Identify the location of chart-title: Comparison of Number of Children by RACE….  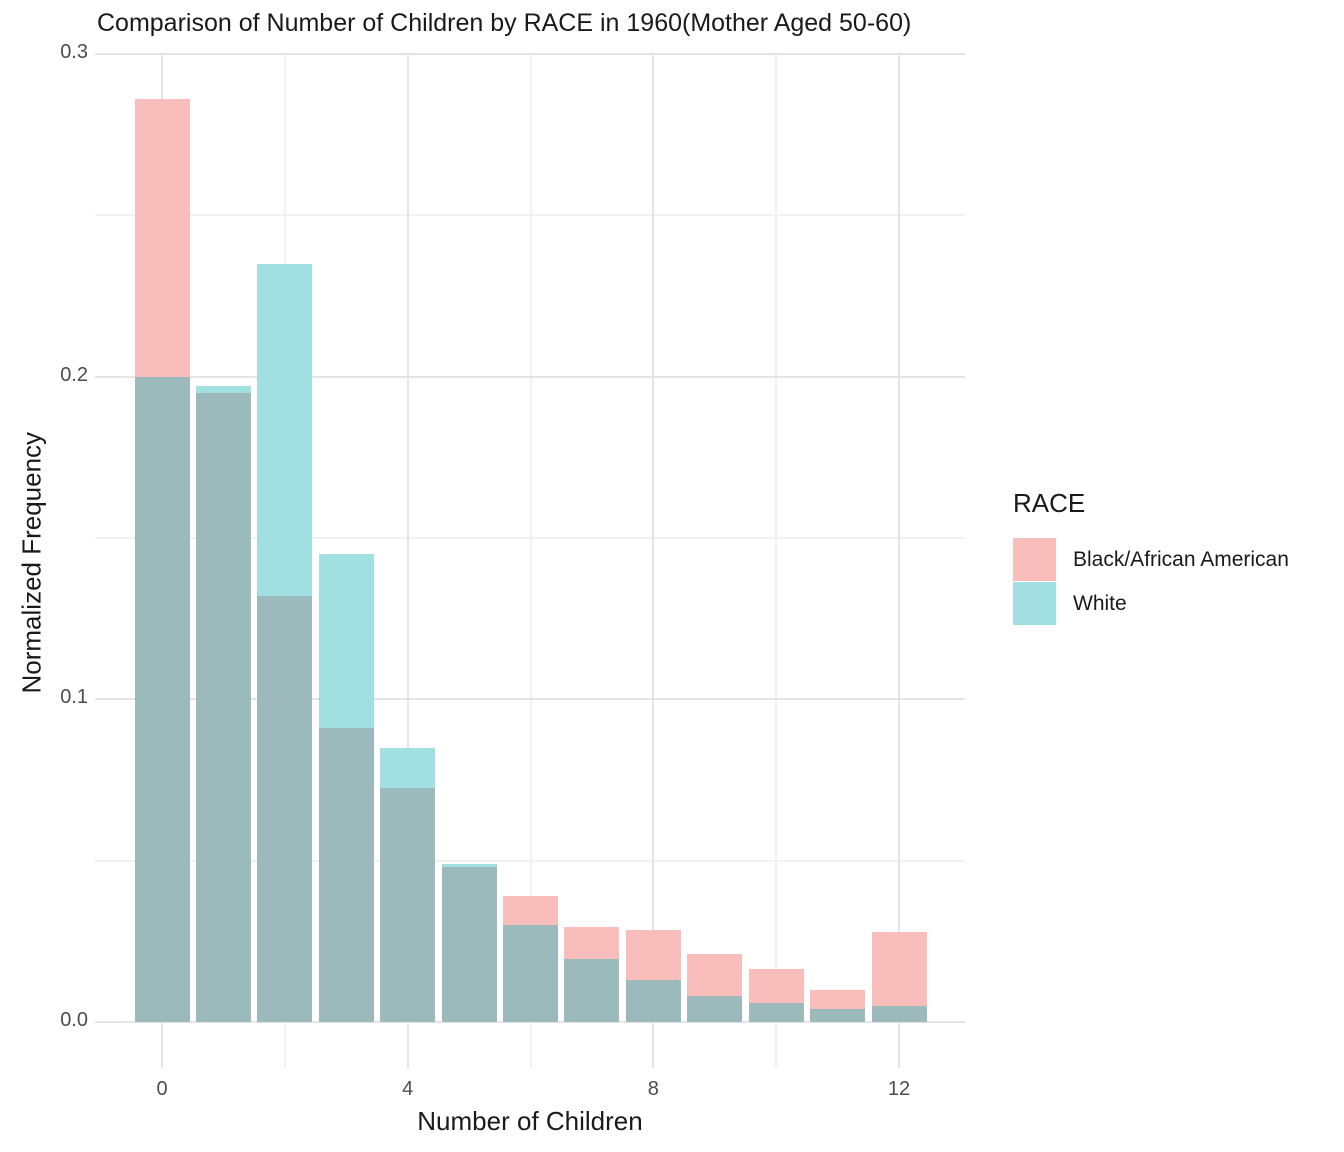
(504, 23).